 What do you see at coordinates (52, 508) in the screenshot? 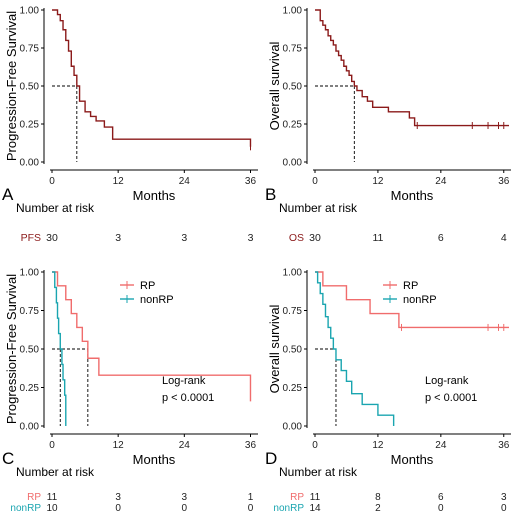
I see `risk-count: 10` at bounding box center [52, 508].